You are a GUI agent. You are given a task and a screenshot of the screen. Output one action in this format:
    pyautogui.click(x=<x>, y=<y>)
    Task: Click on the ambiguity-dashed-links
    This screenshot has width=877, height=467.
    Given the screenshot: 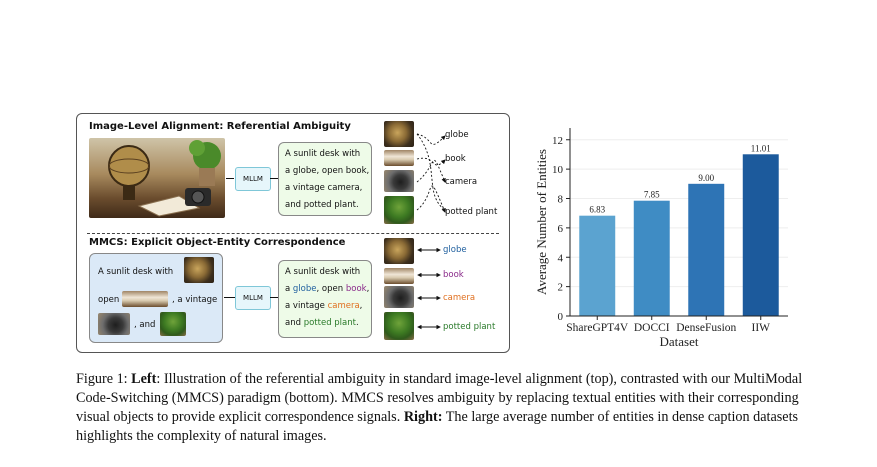 What is the action you would take?
    pyautogui.click(x=431, y=173)
    